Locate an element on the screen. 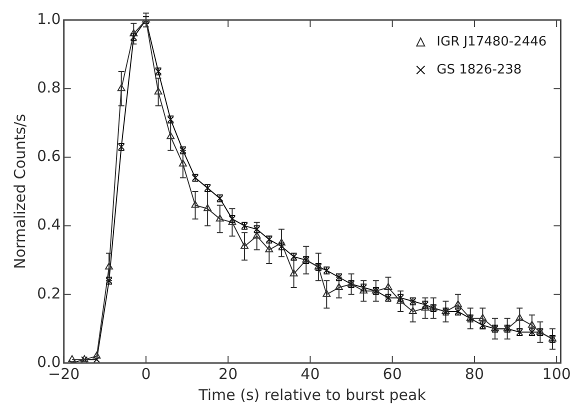 This screenshot has height=417, width=582. x-tick-label: 100 is located at coordinates (556, 373).